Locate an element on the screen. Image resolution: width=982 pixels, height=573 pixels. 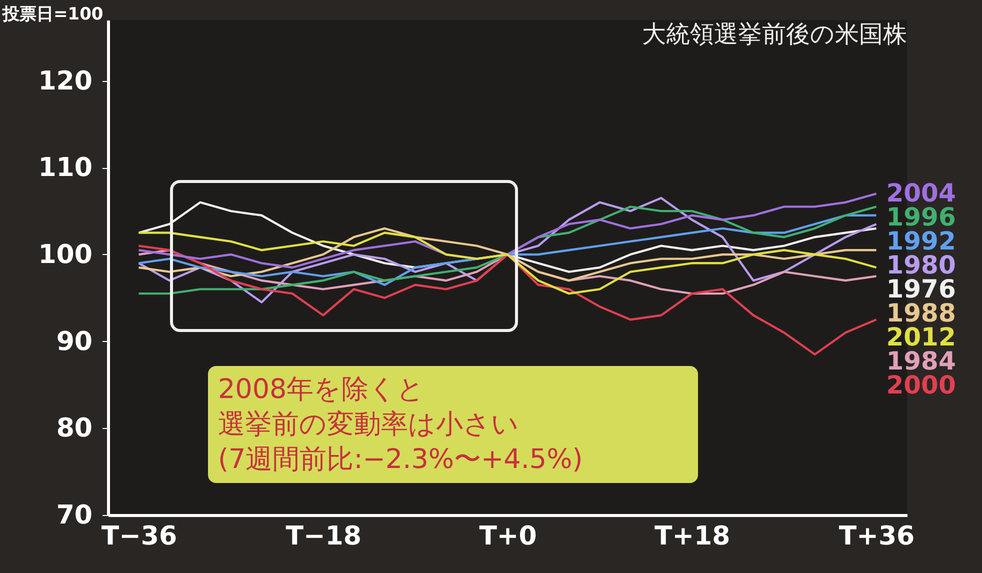
annotation: (7週間前比:−2.3%〜+4.5%) is located at coordinates (401, 460).